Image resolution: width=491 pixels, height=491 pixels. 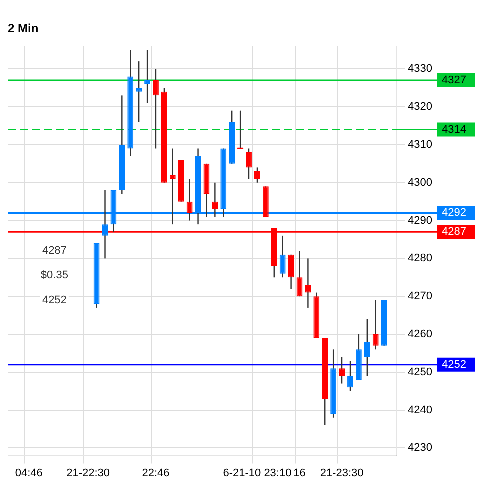 I want to click on annotation: $0.35, so click(x=54, y=276).